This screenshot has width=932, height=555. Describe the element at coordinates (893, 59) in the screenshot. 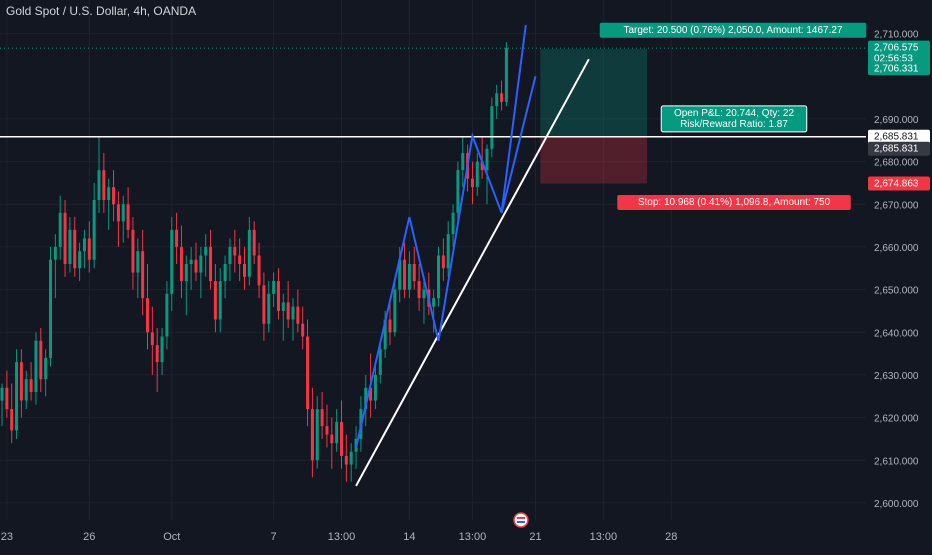

I see `last-price-badge-text: 02:56:53` at that location.